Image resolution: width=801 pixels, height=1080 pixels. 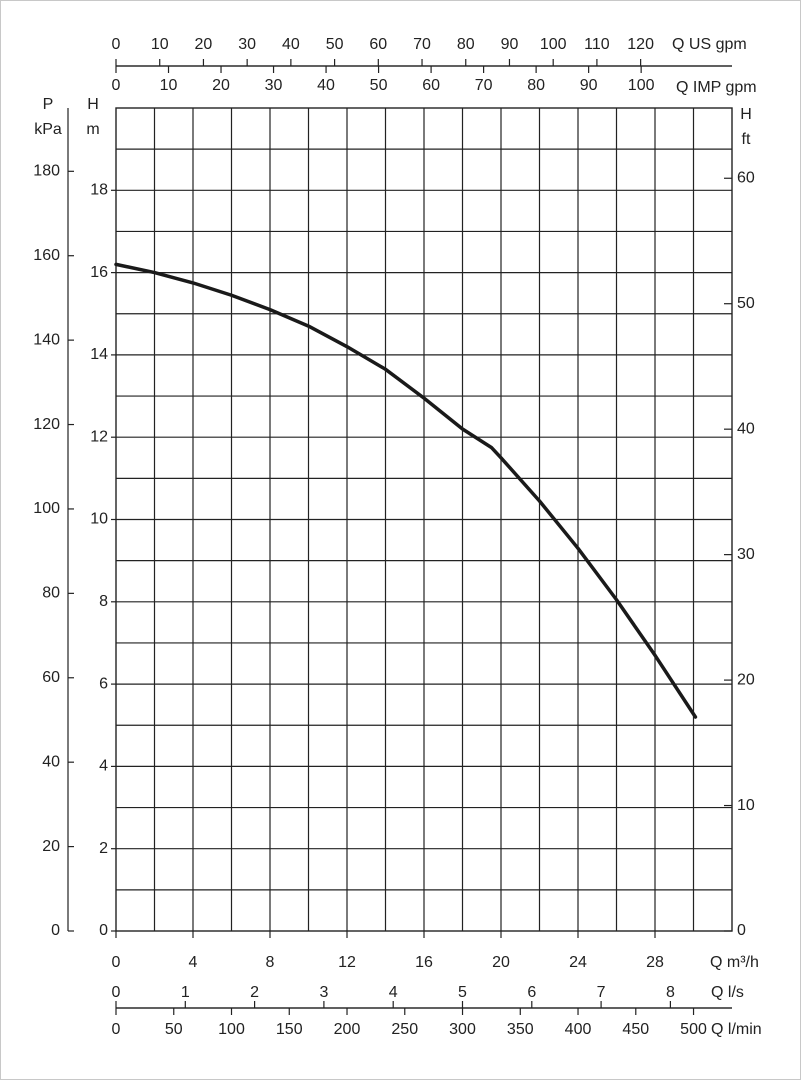 What do you see at coordinates (99, 436) in the screenshot?
I see `y-tick-label: 12` at bounding box center [99, 436].